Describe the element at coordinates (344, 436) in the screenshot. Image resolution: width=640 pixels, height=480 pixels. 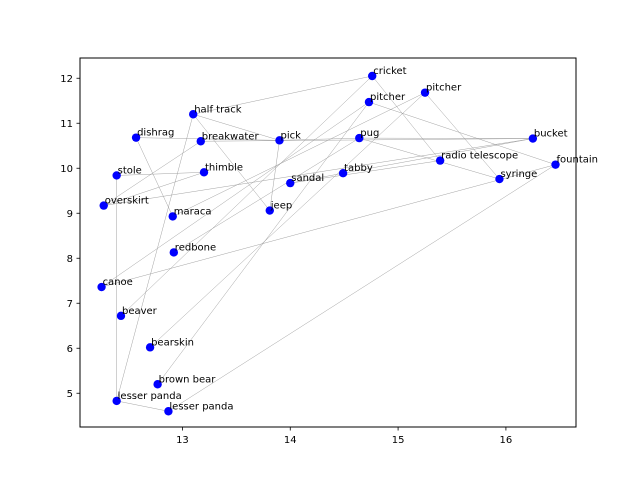
I see `x-axis: 13 14 15 16` at that location.